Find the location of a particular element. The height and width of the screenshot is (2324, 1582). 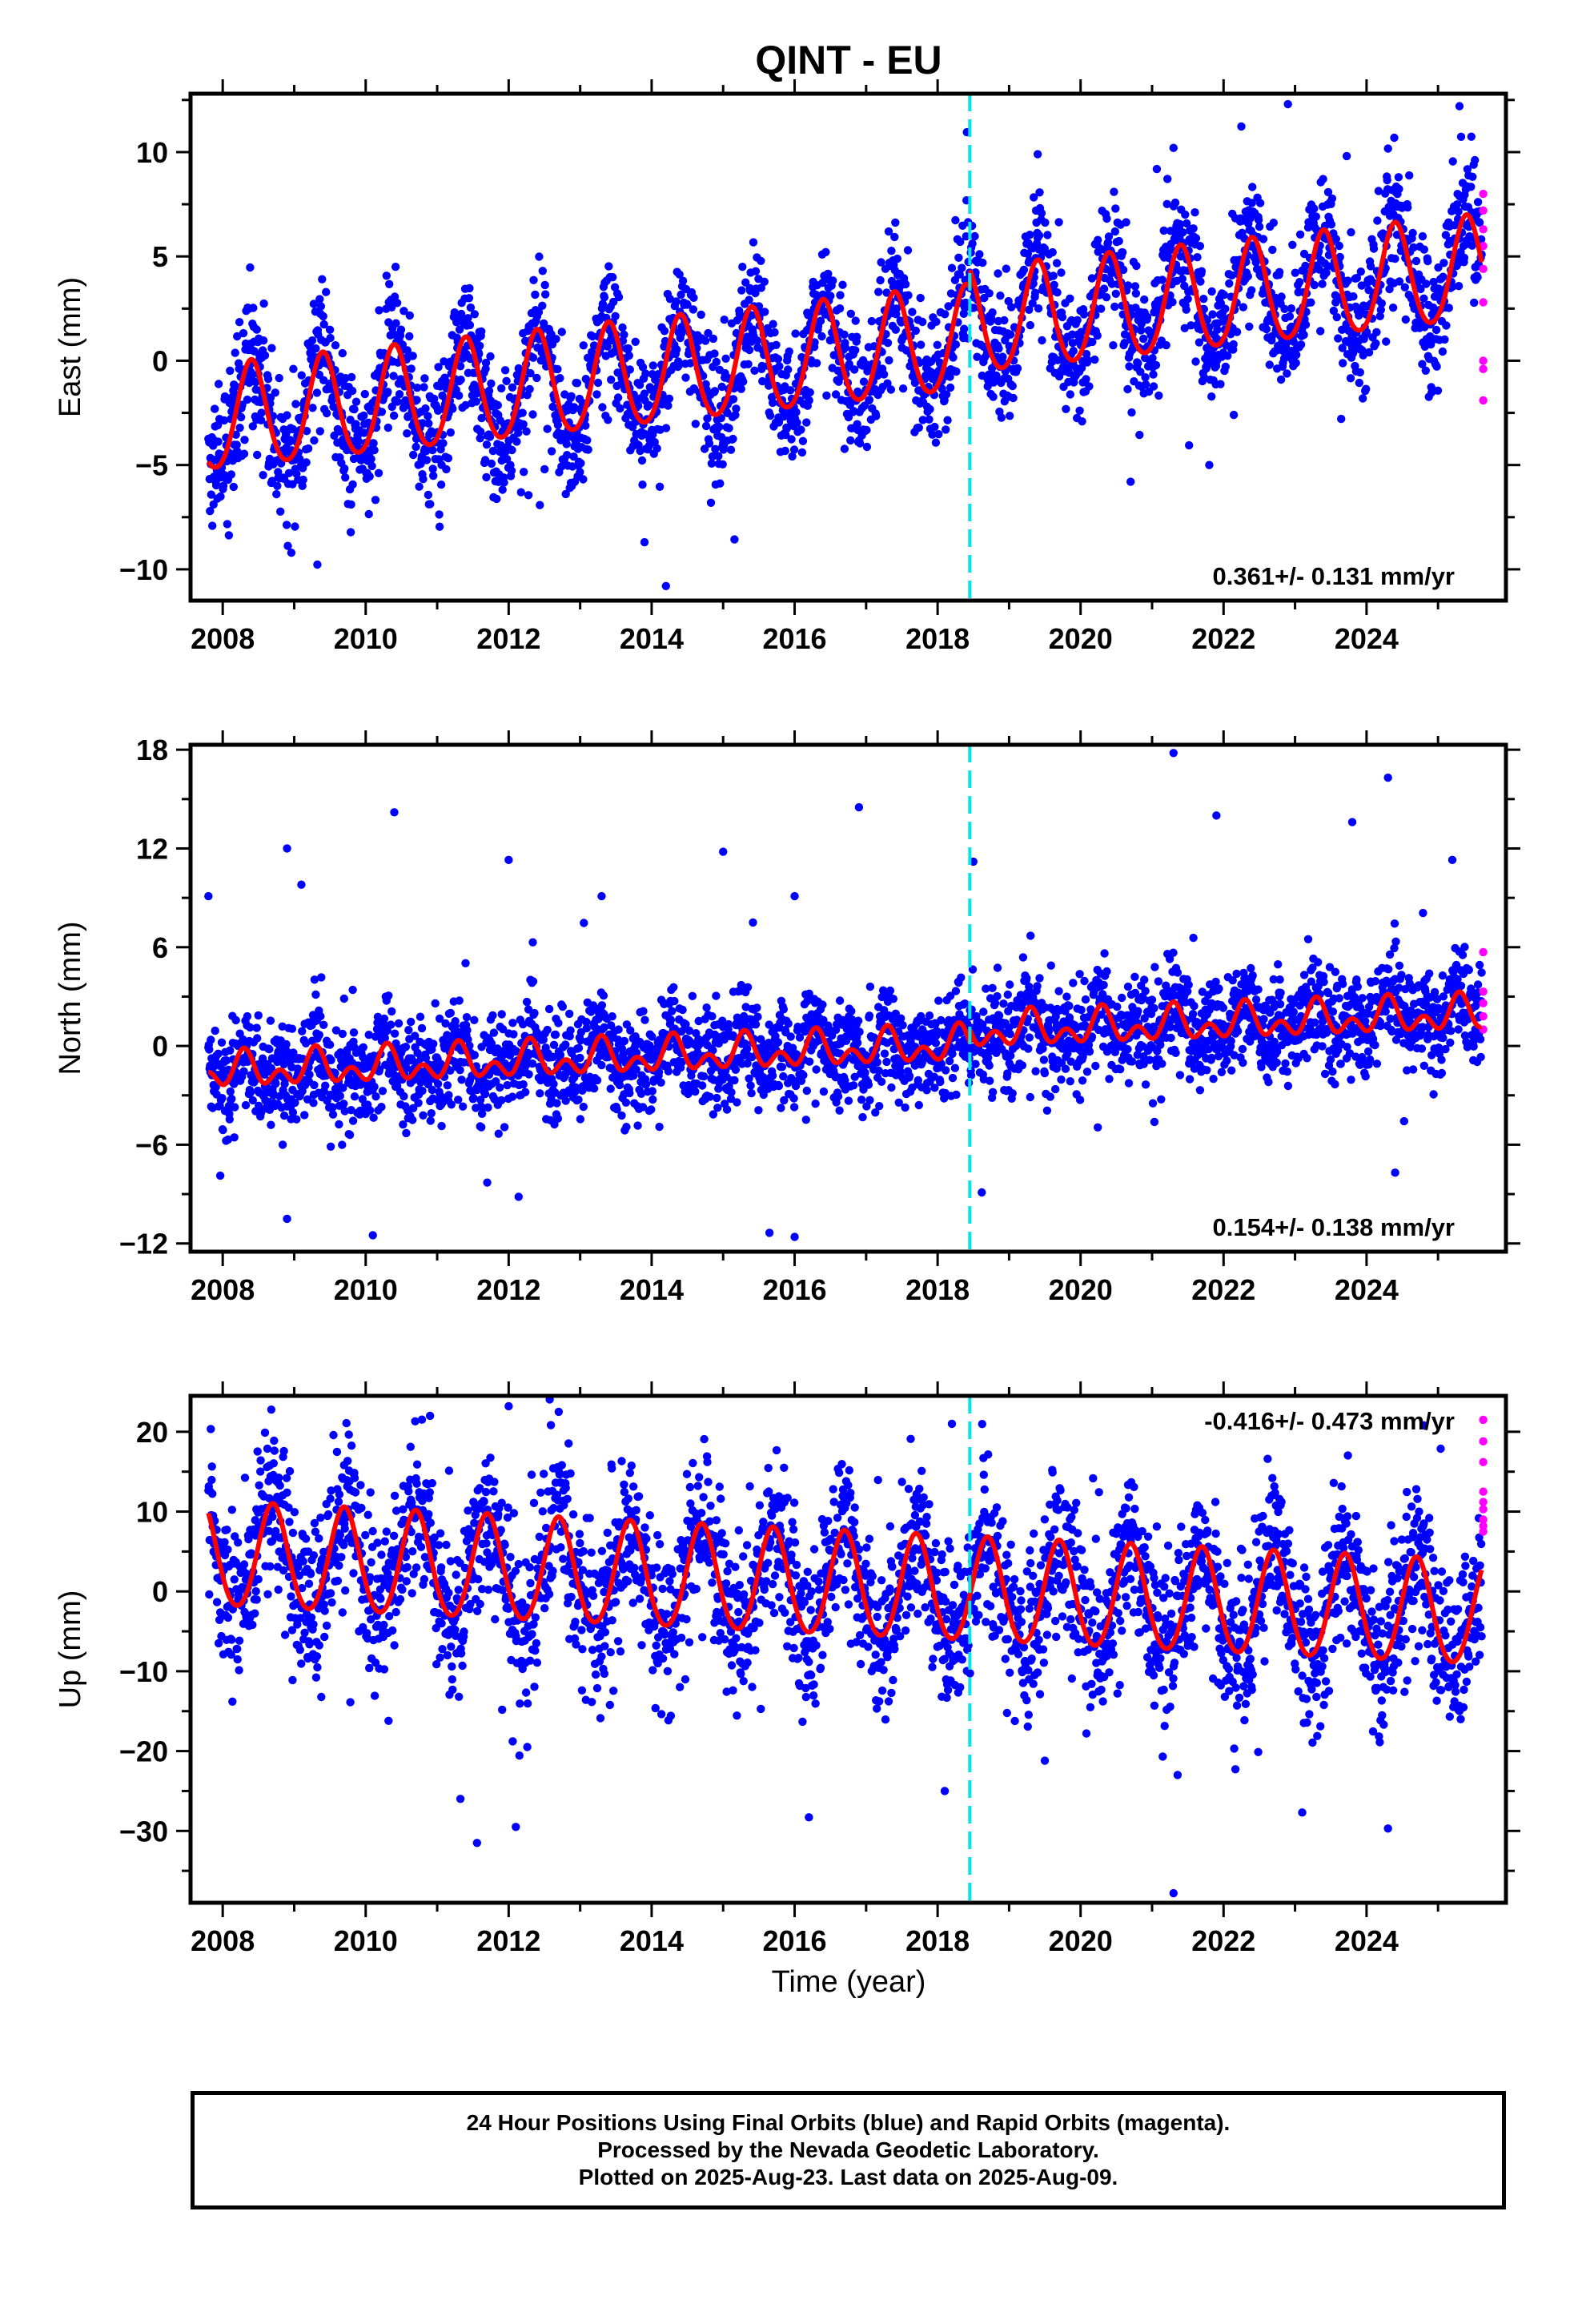

east-y-tick-label: −5 is located at coordinates (151, 465).